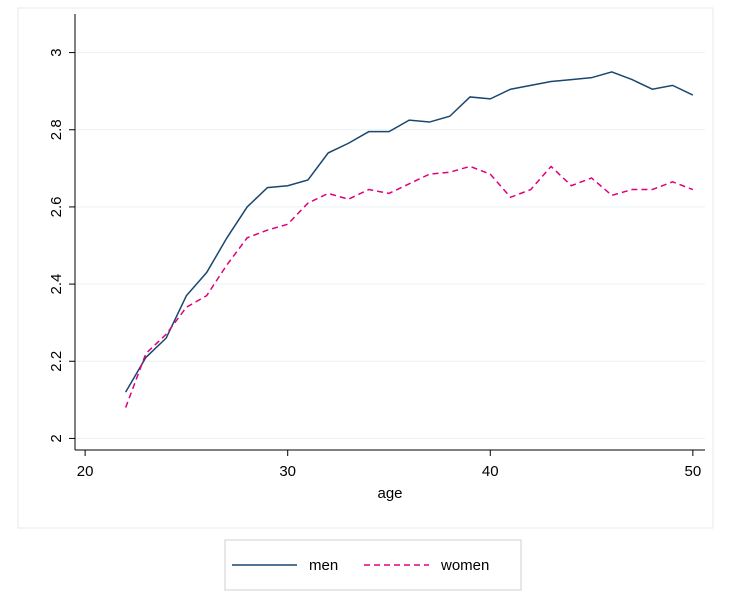  I want to click on y-tick-label: 2.2, so click(56, 361).